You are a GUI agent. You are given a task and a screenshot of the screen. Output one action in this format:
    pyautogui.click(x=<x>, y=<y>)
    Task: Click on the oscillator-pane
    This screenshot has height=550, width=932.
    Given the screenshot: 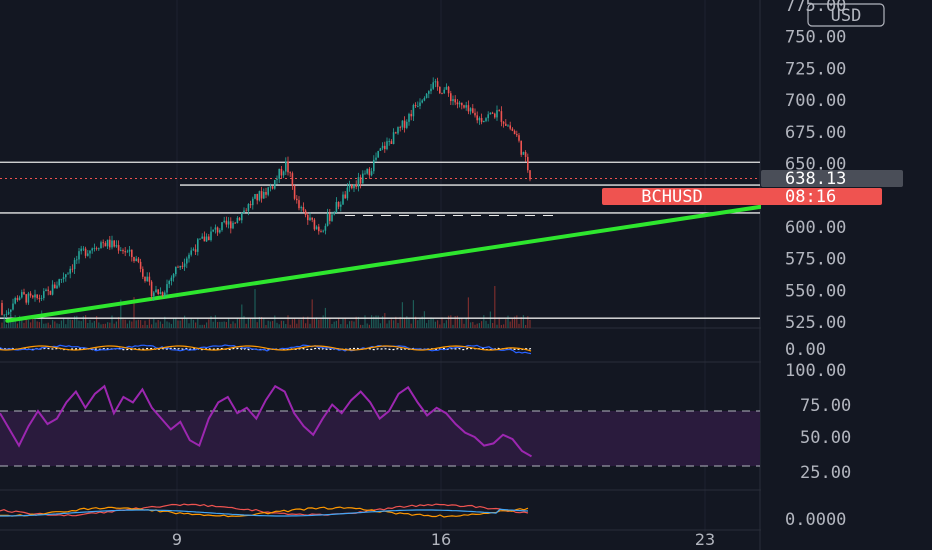 What is the action you would take?
    pyautogui.click(x=266, y=349)
    